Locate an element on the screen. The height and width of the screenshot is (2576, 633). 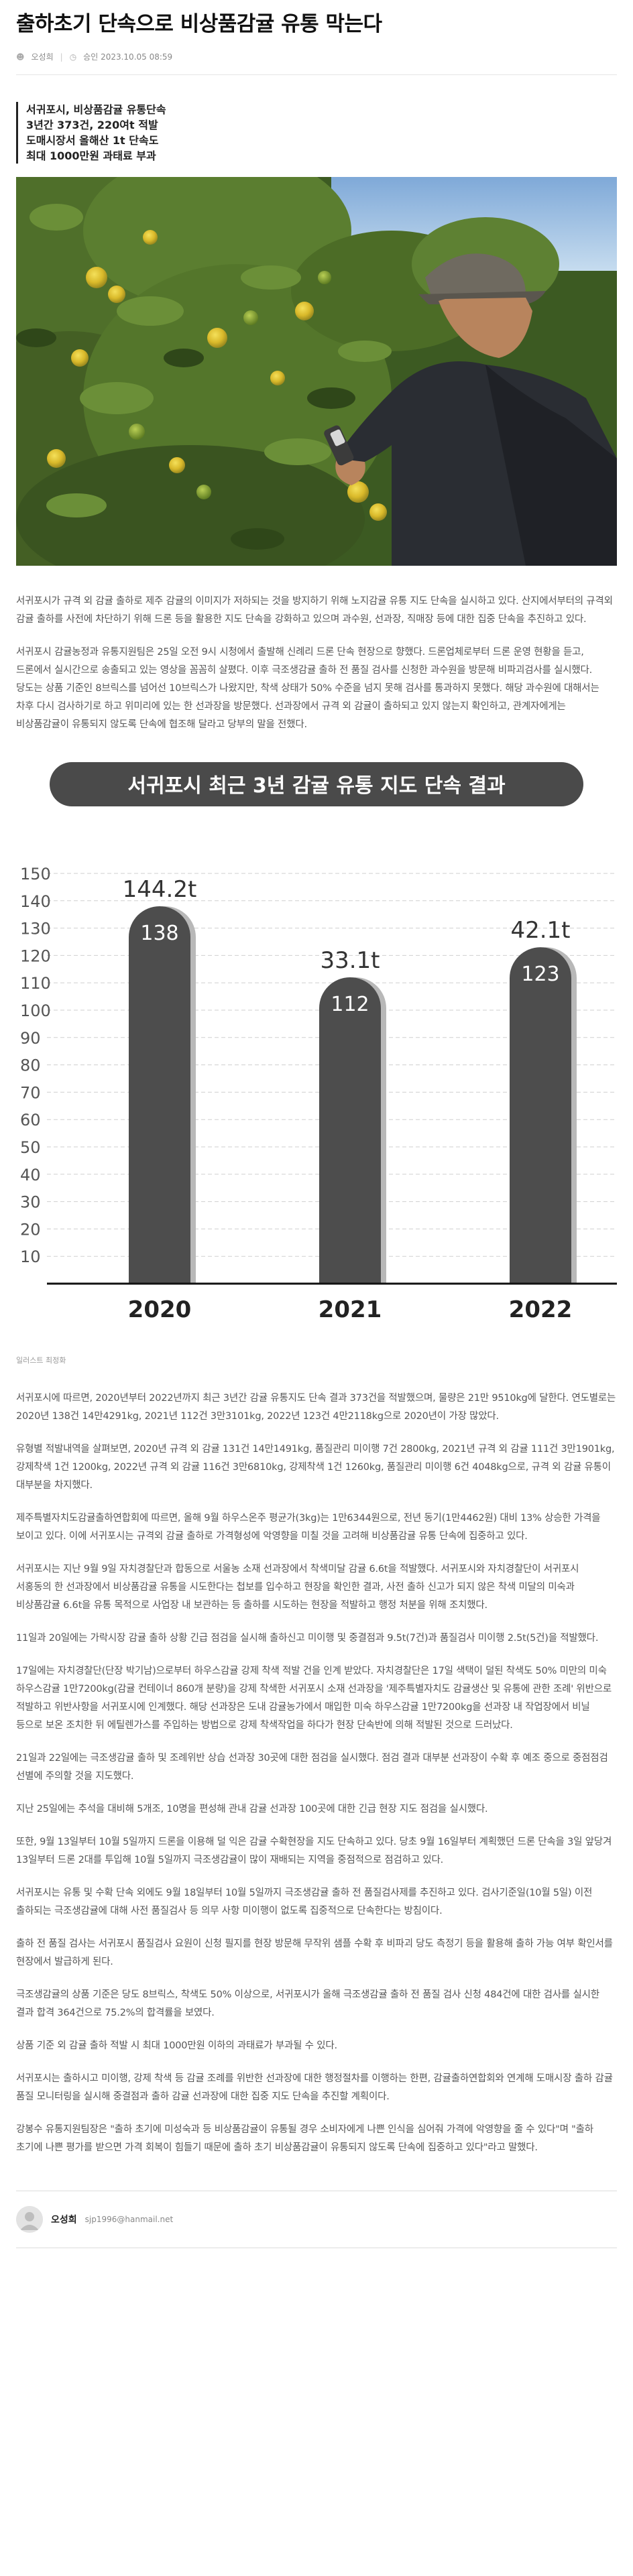
clock-icon: ◷ is located at coordinates (73, 57).